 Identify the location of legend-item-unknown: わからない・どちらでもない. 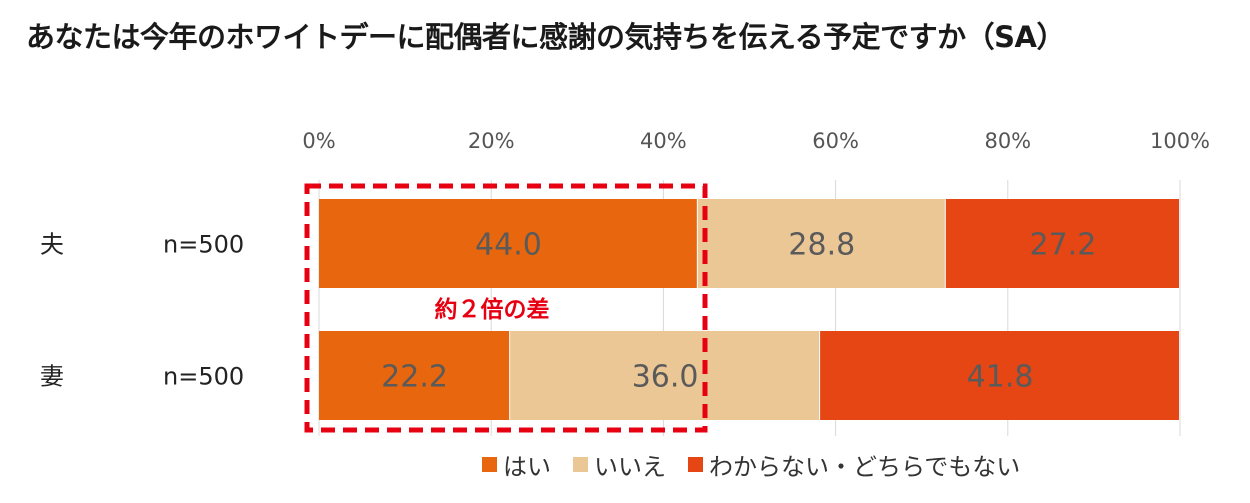
(854, 464).